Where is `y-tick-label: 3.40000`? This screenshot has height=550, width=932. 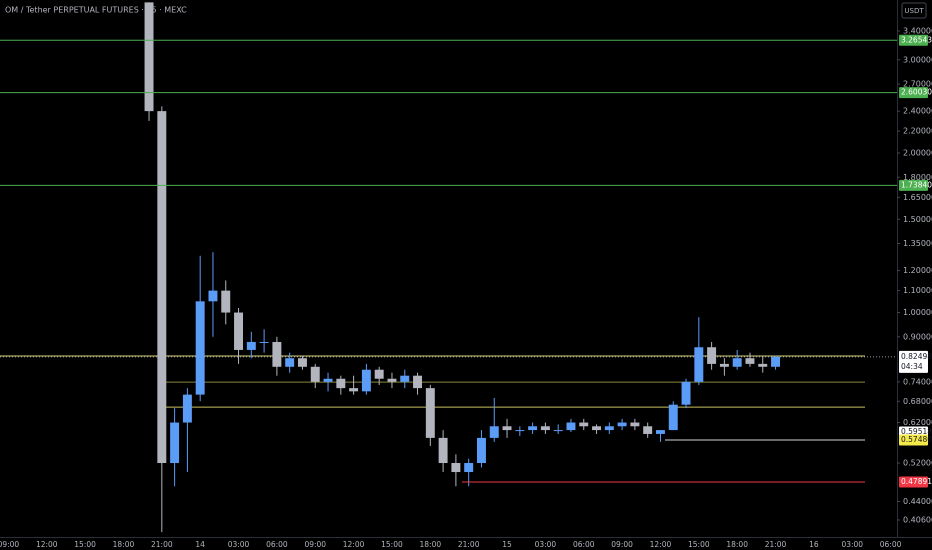 y-tick-label: 3.40000 is located at coordinates (917, 30).